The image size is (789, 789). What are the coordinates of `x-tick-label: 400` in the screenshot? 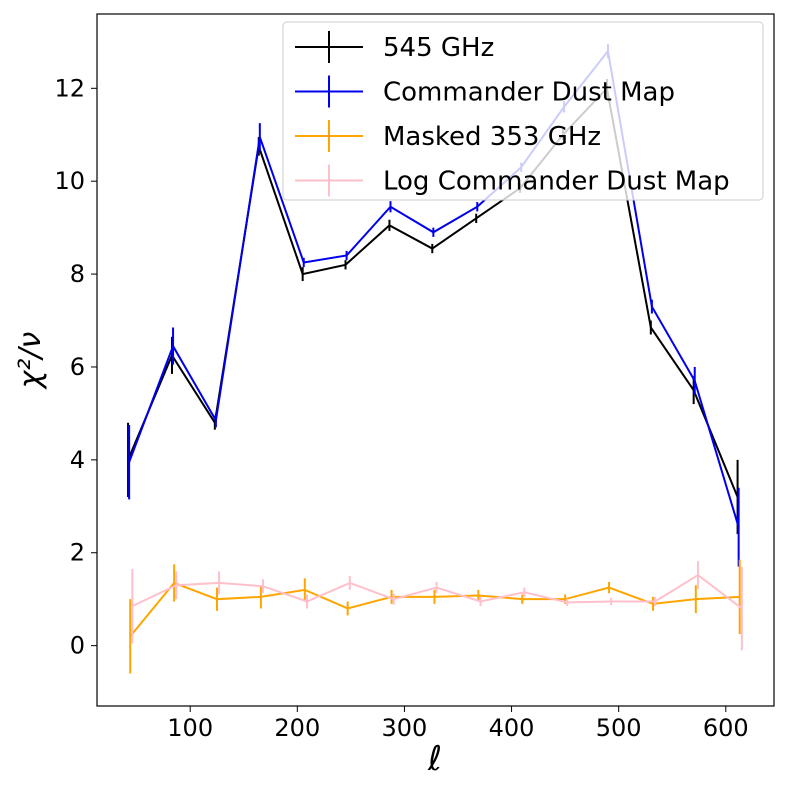 It's located at (512, 728).